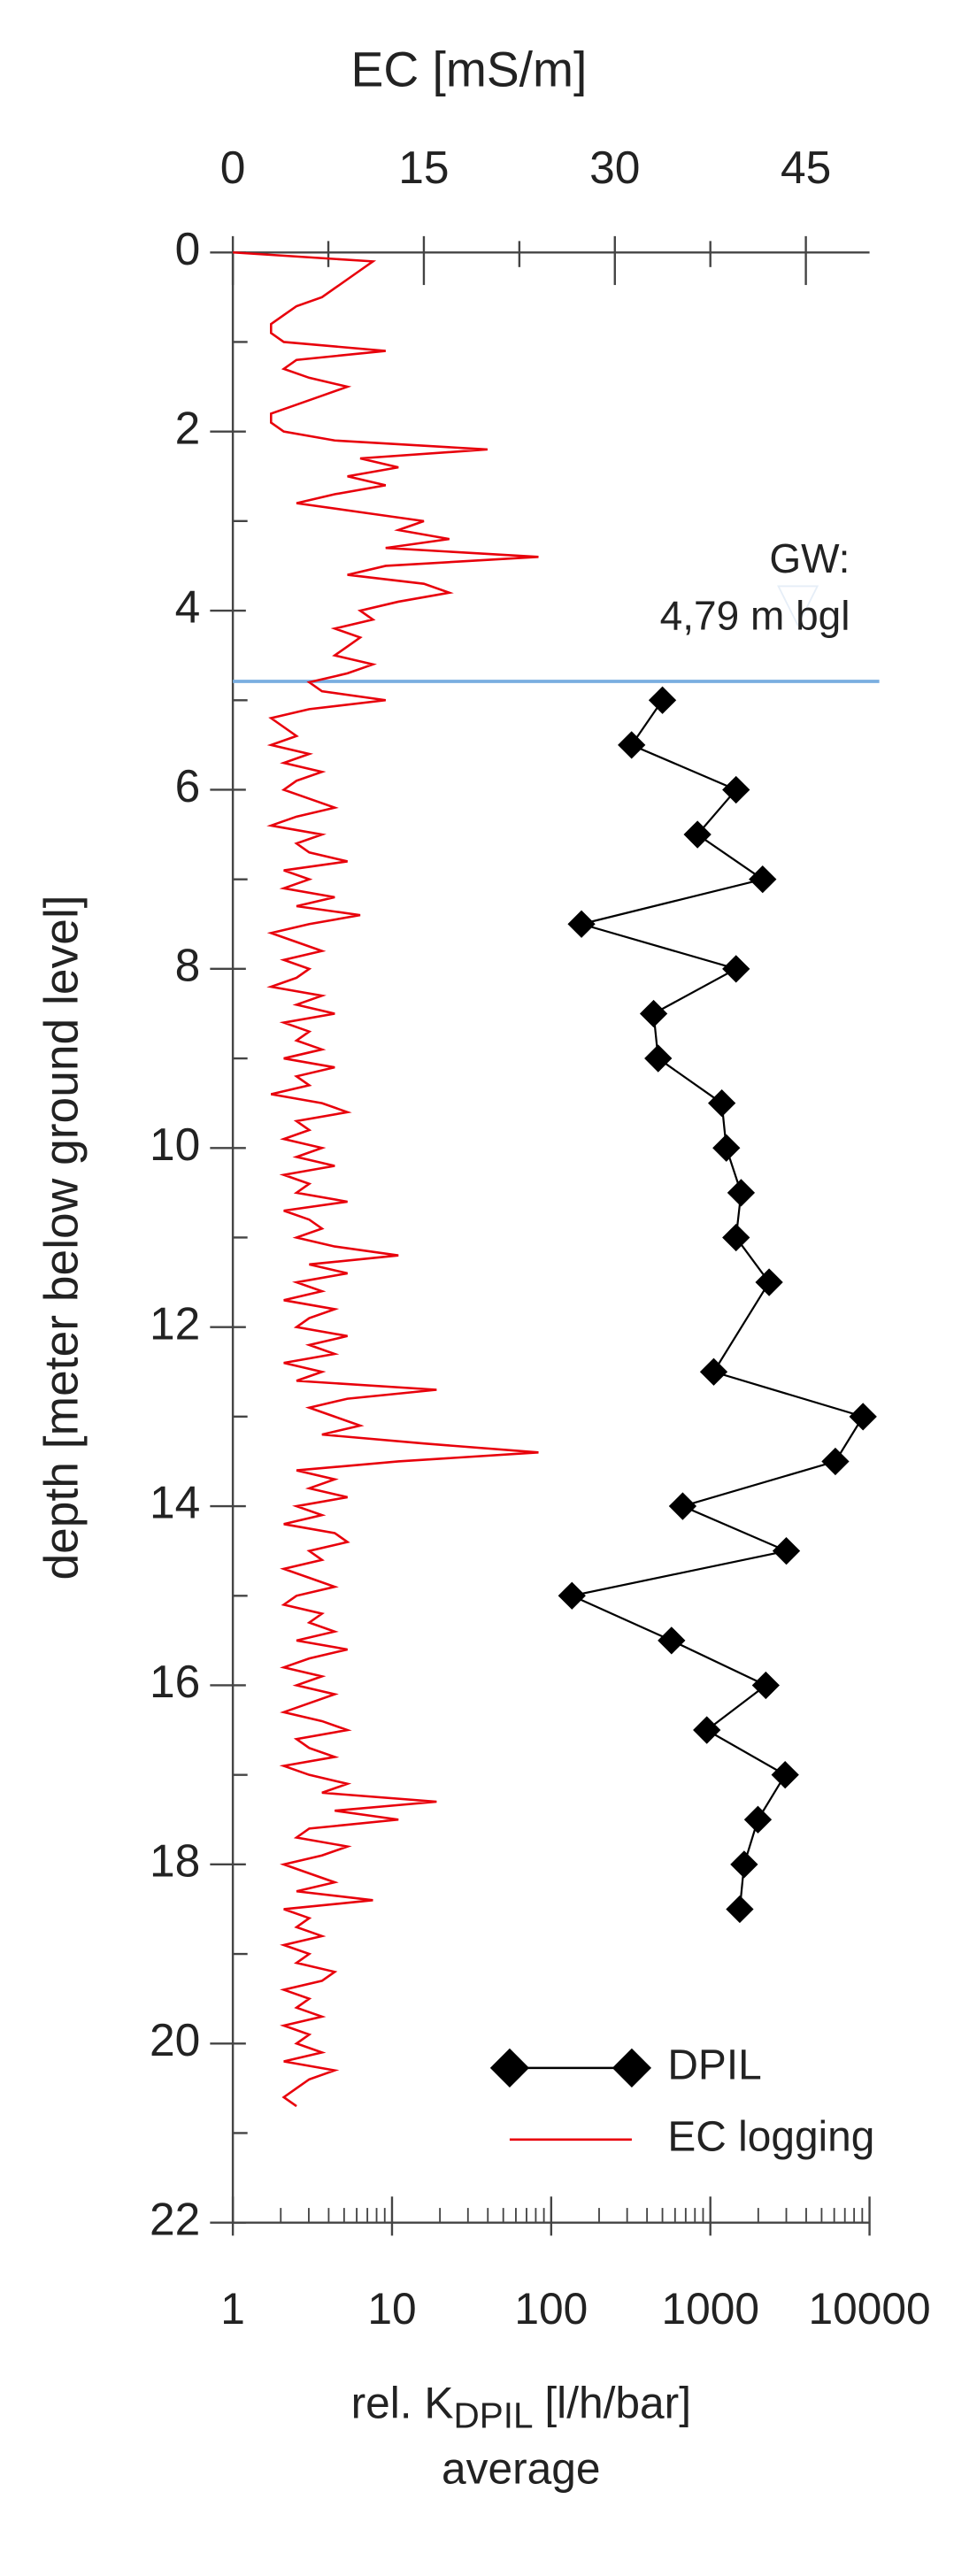  What do you see at coordinates (391, 2309) in the screenshot?
I see `x2-tick-label: 10` at bounding box center [391, 2309].